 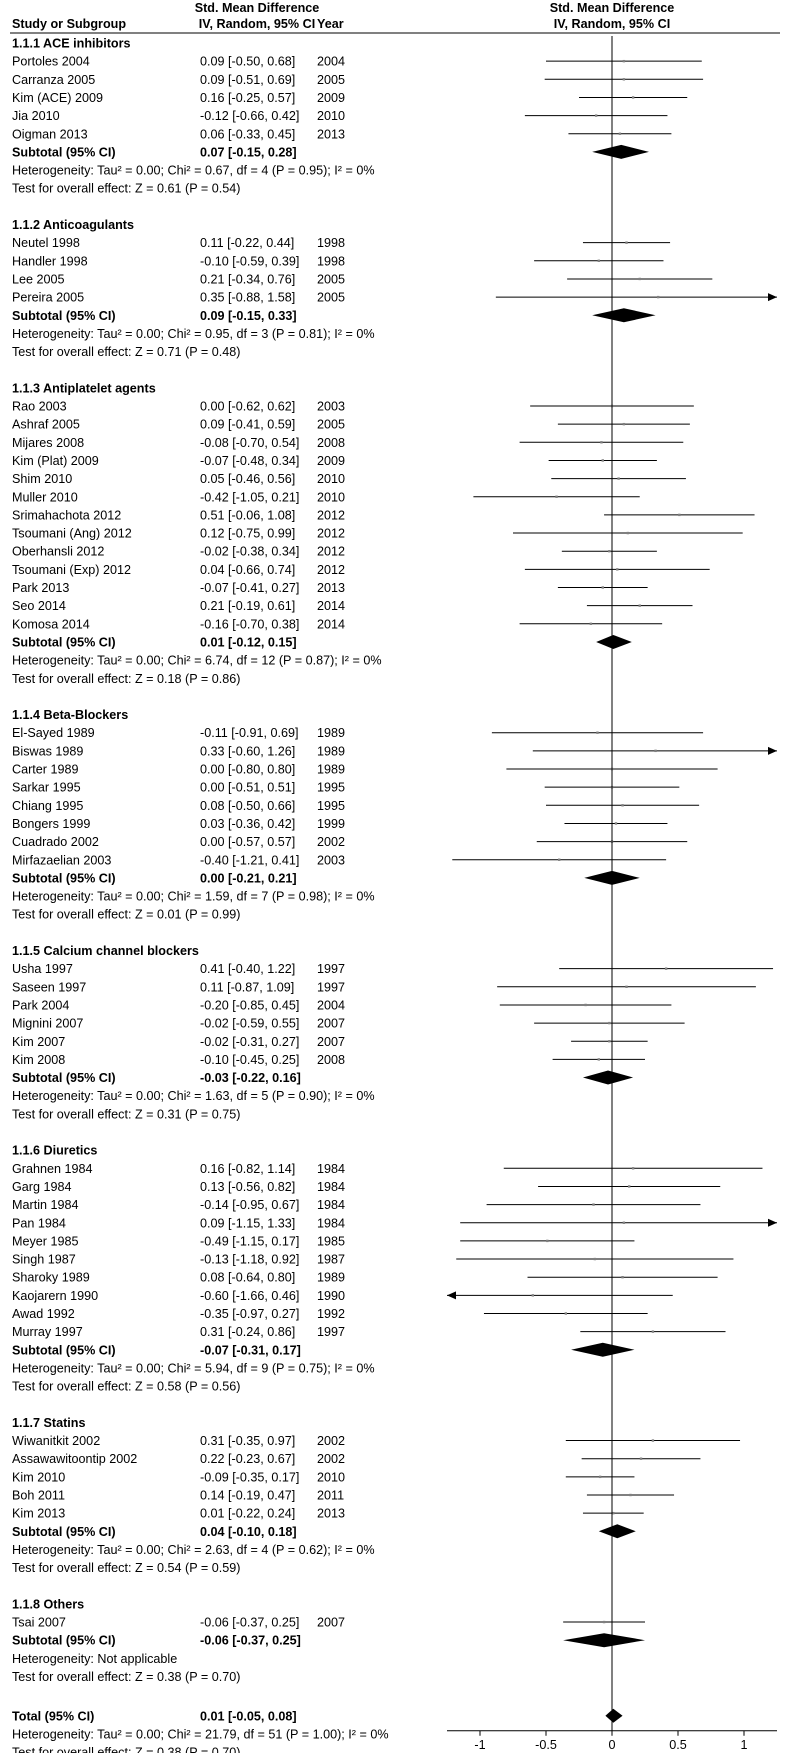 What do you see at coordinates (45, 770) in the screenshot?
I see `study-name: Carter 1989` at bounding box center [45, 770].